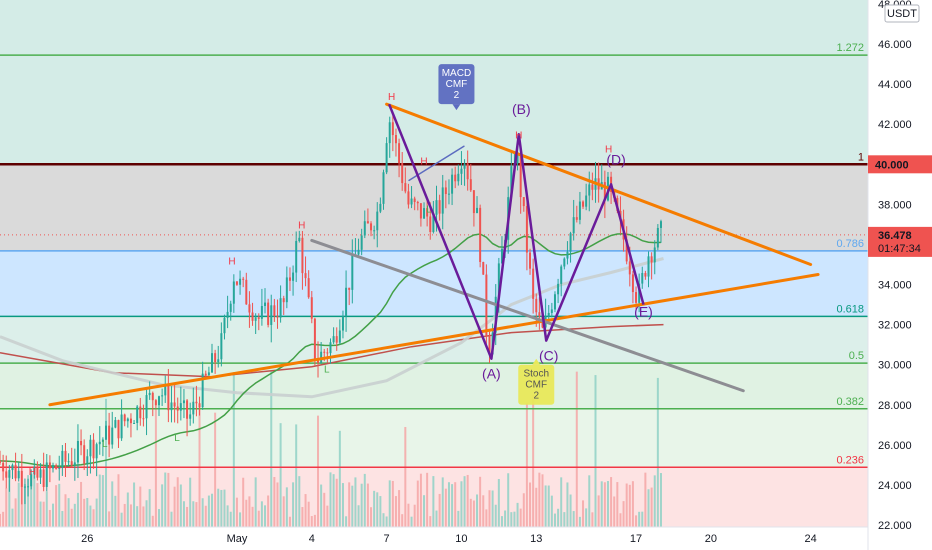 This screenshot has width=932, height=550. Describe the element at coordinates (895, 366) in the screenshot. I see `y-tick-label: 30.000` at that location.